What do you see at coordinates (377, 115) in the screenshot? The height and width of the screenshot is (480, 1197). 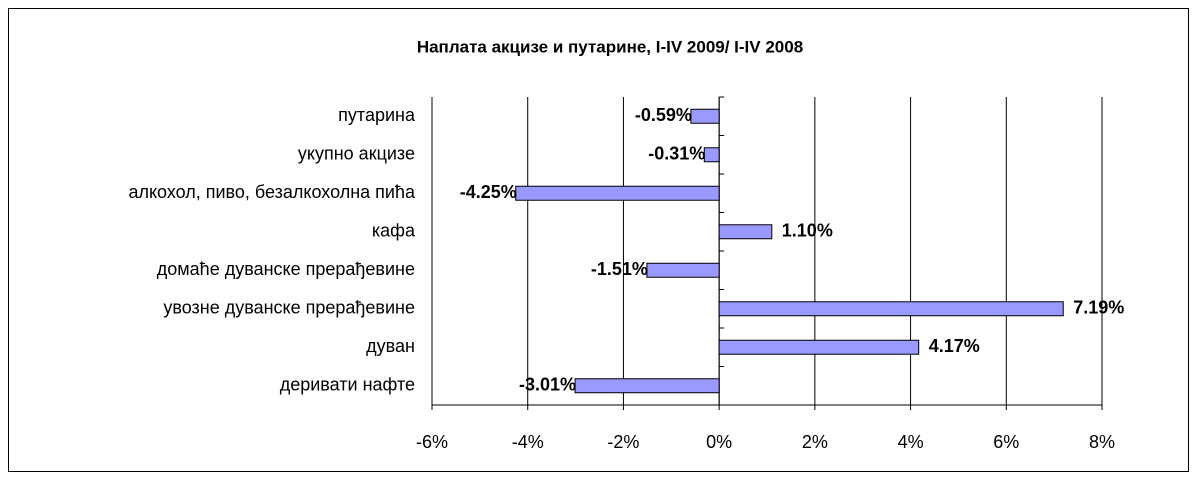 I see `y-tick-label: путарина` at bounding box center [377, 115].